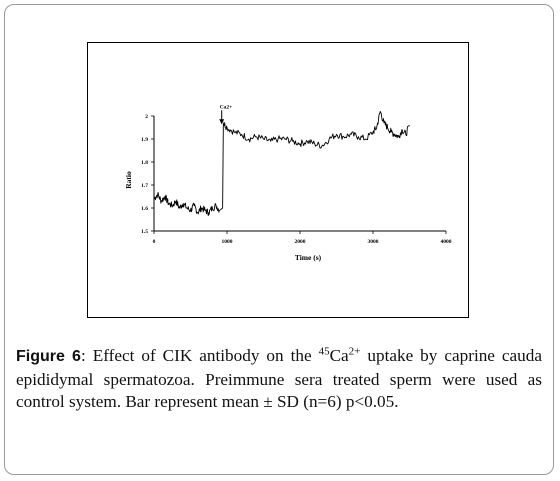 This screenshot has height=481, width=560. I want to click on x-tick-label: 2000, so click(300, 242).